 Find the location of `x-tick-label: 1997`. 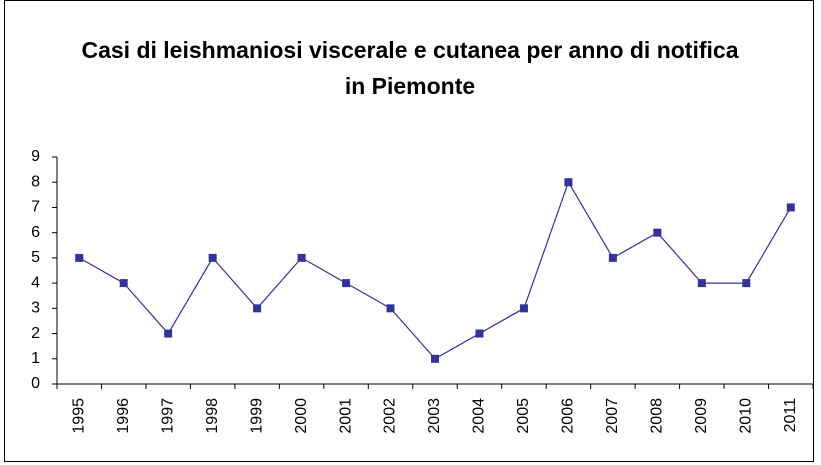

x-tick-label: 1997 is located at coordinates (167, 416).